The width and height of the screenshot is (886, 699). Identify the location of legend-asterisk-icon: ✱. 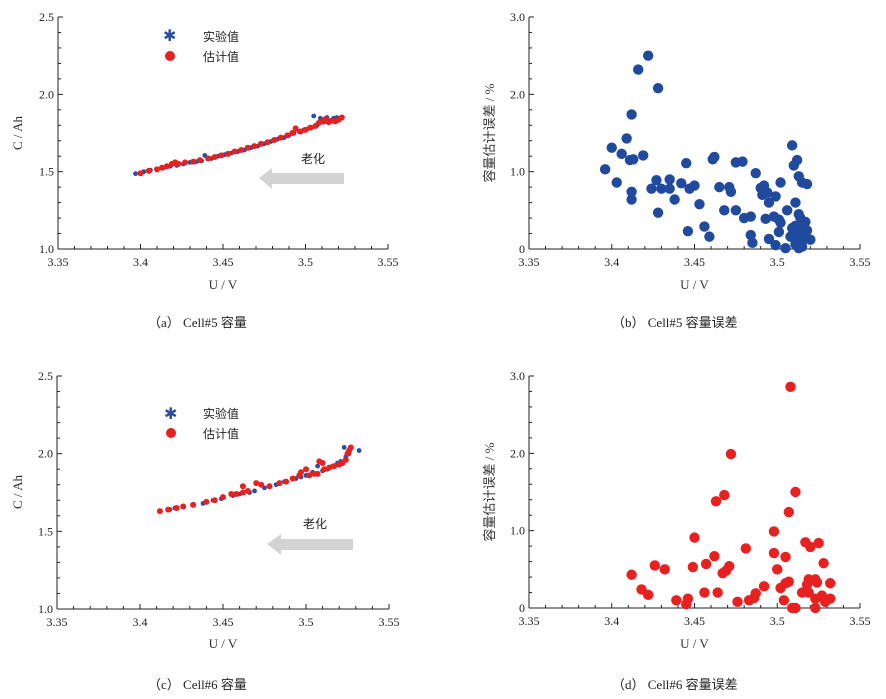
(170, 413).